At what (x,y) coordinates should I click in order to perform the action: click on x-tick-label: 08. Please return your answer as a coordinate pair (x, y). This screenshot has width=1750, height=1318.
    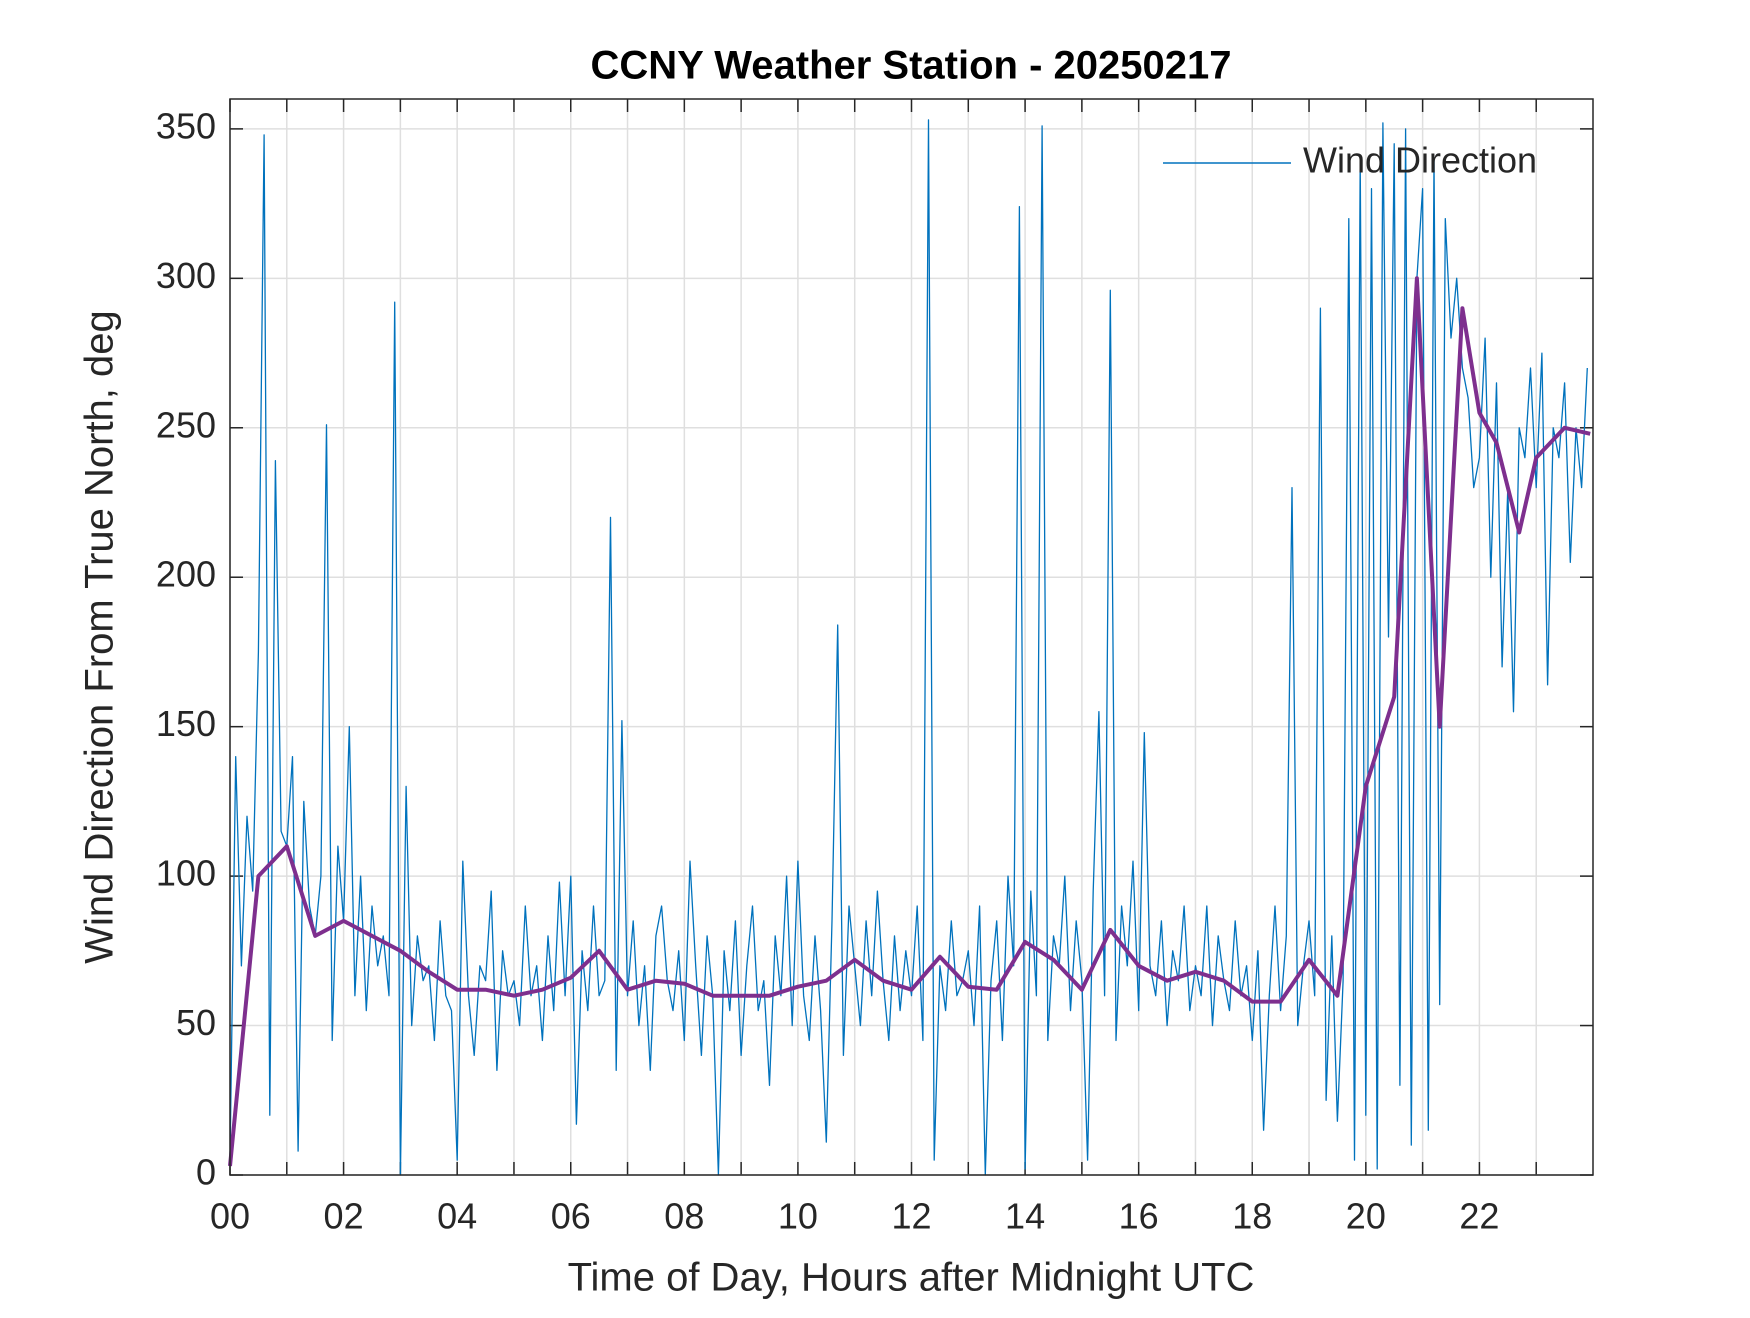
    Looking at the image, I should click on (684, 1216).